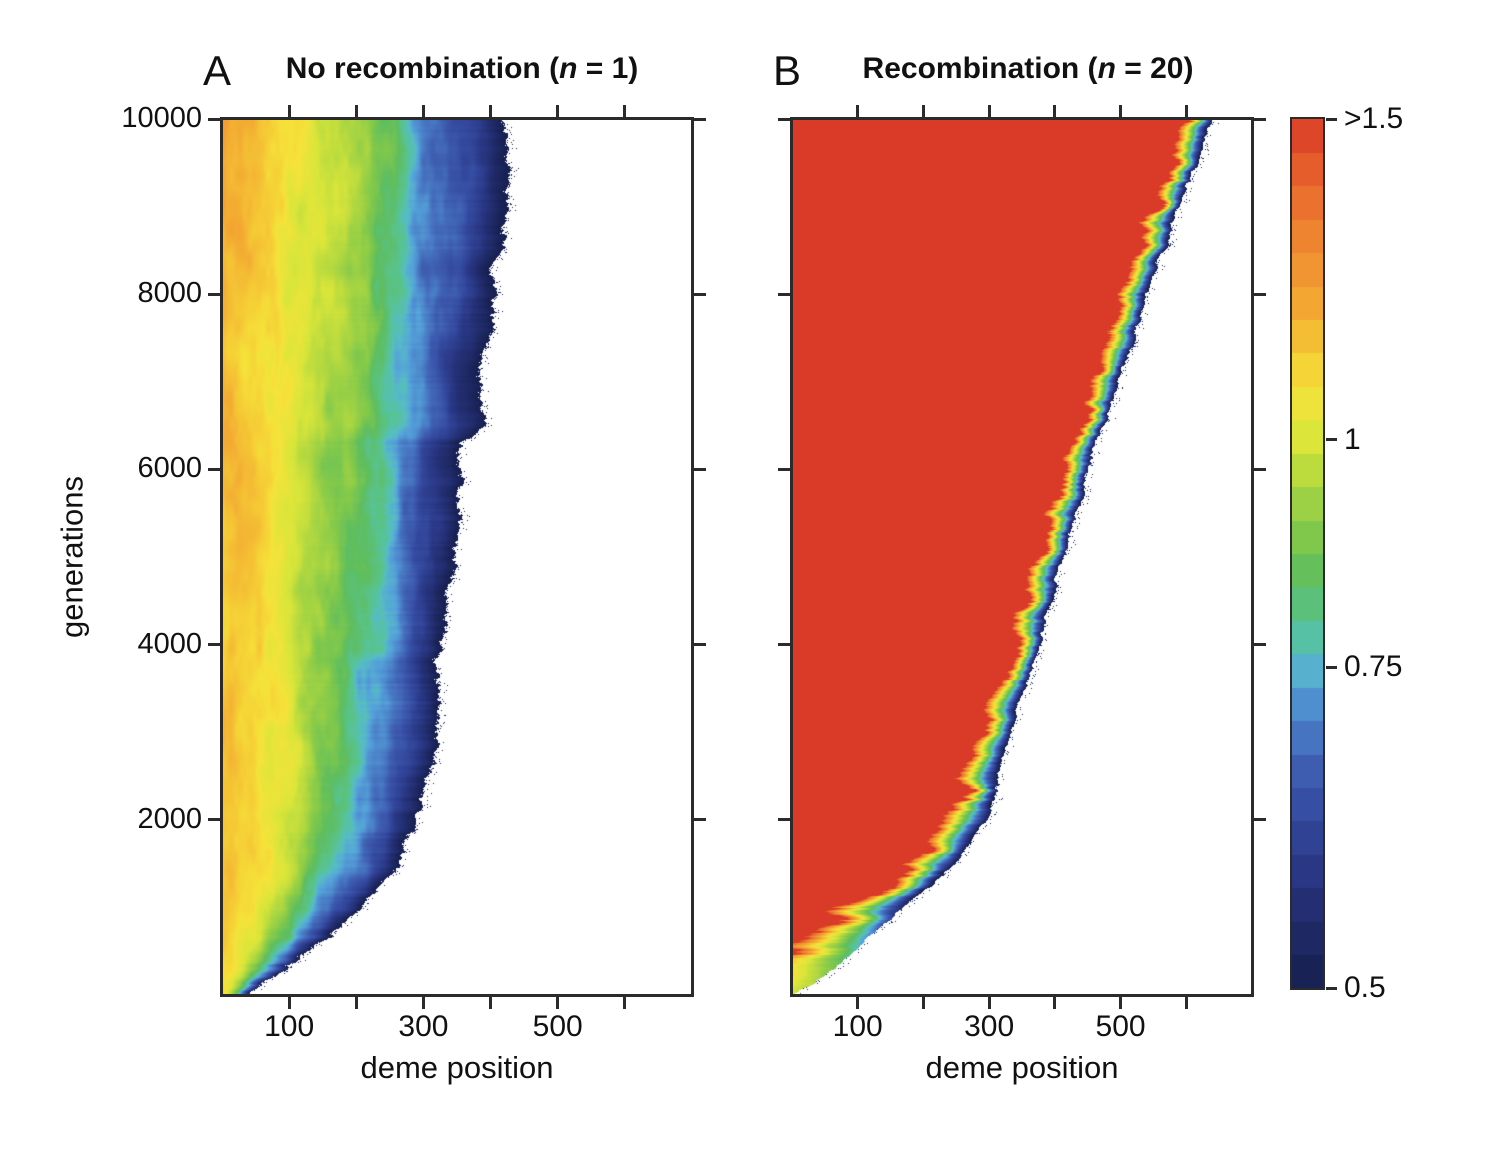  Describe the element at coordinates (1365, 987) in the screenshot. I see `colorbar-tick-label: 0.5` at that location.